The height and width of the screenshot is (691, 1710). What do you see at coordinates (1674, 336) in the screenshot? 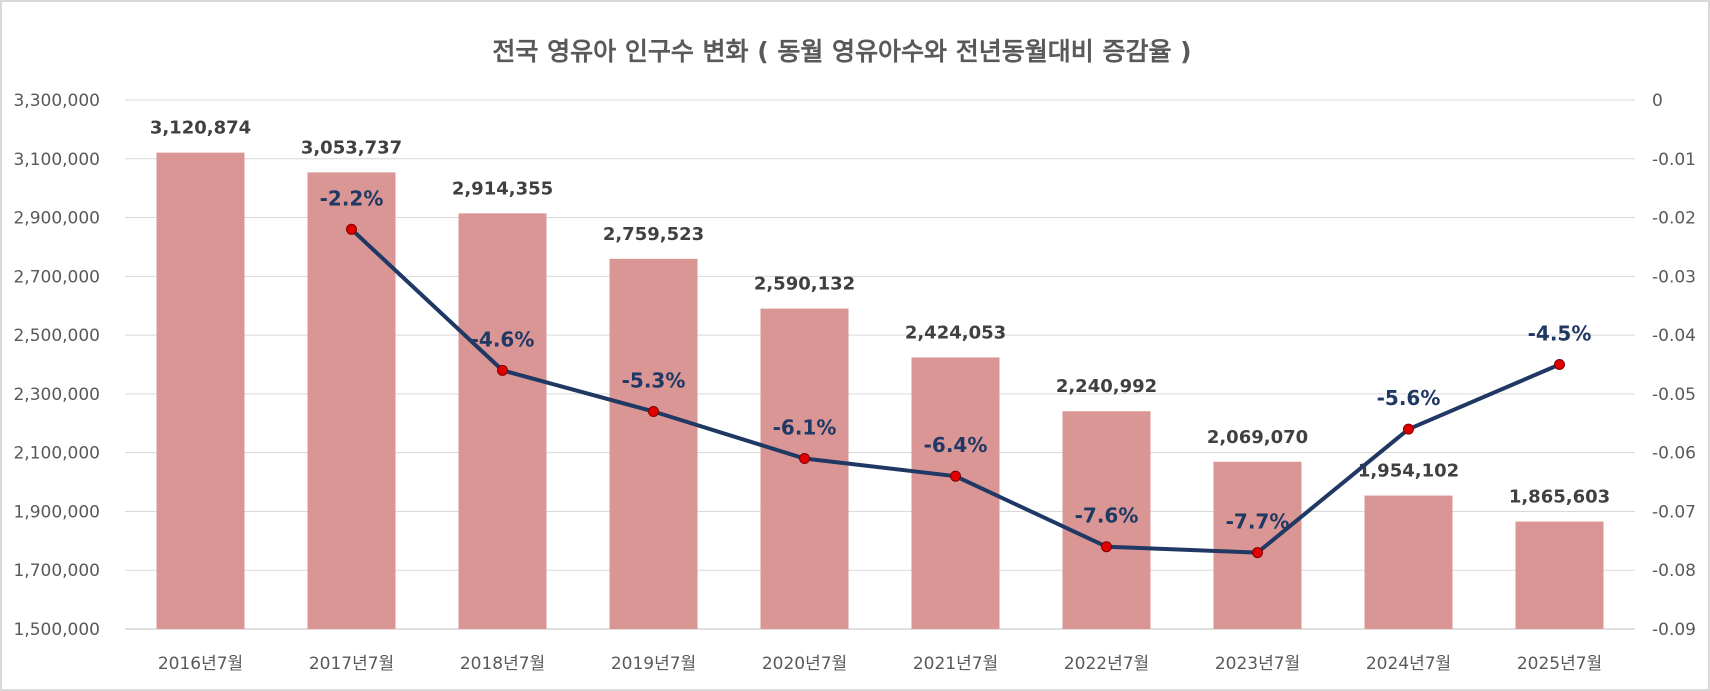
I see `right-tick-label: -0.04` at bounding box center [1674, 336].